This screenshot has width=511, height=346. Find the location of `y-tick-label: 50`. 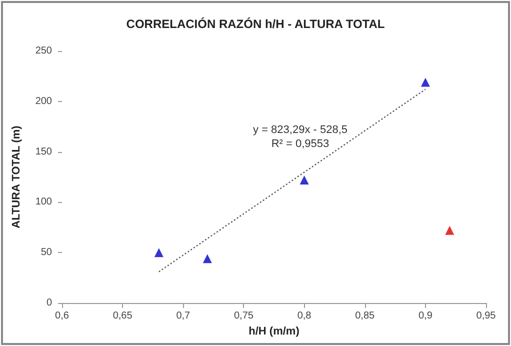

y-tick-label: 50 is located at coordinates (46, 252).